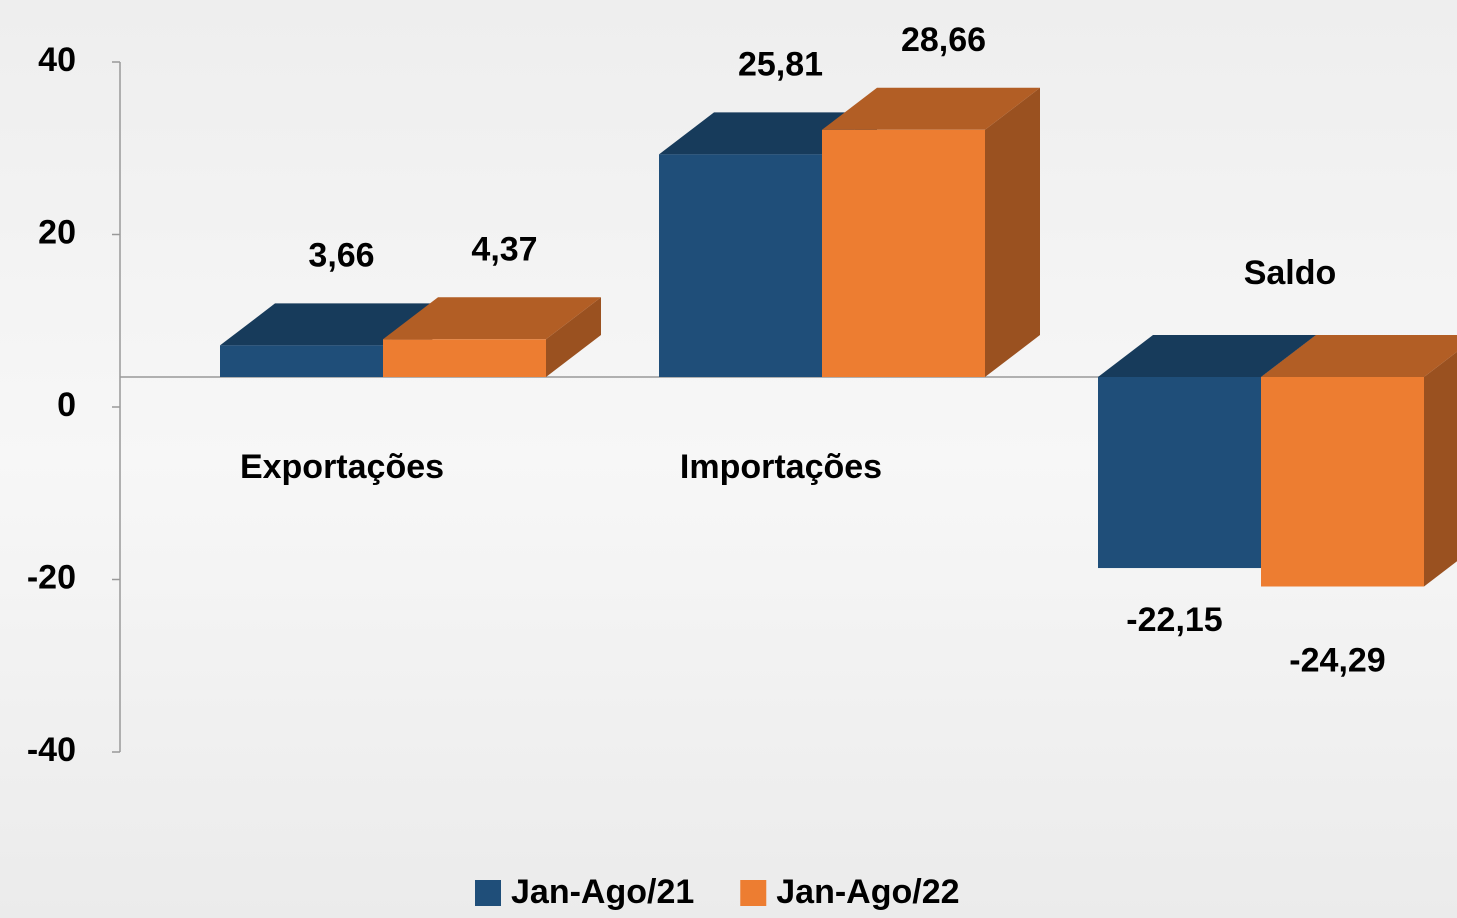 This screenshot has height=918, width=1457. Describe the element at coordinates (602, 892) in the screenshot. I see `legend-label: Jan-Ago/21` at that location.